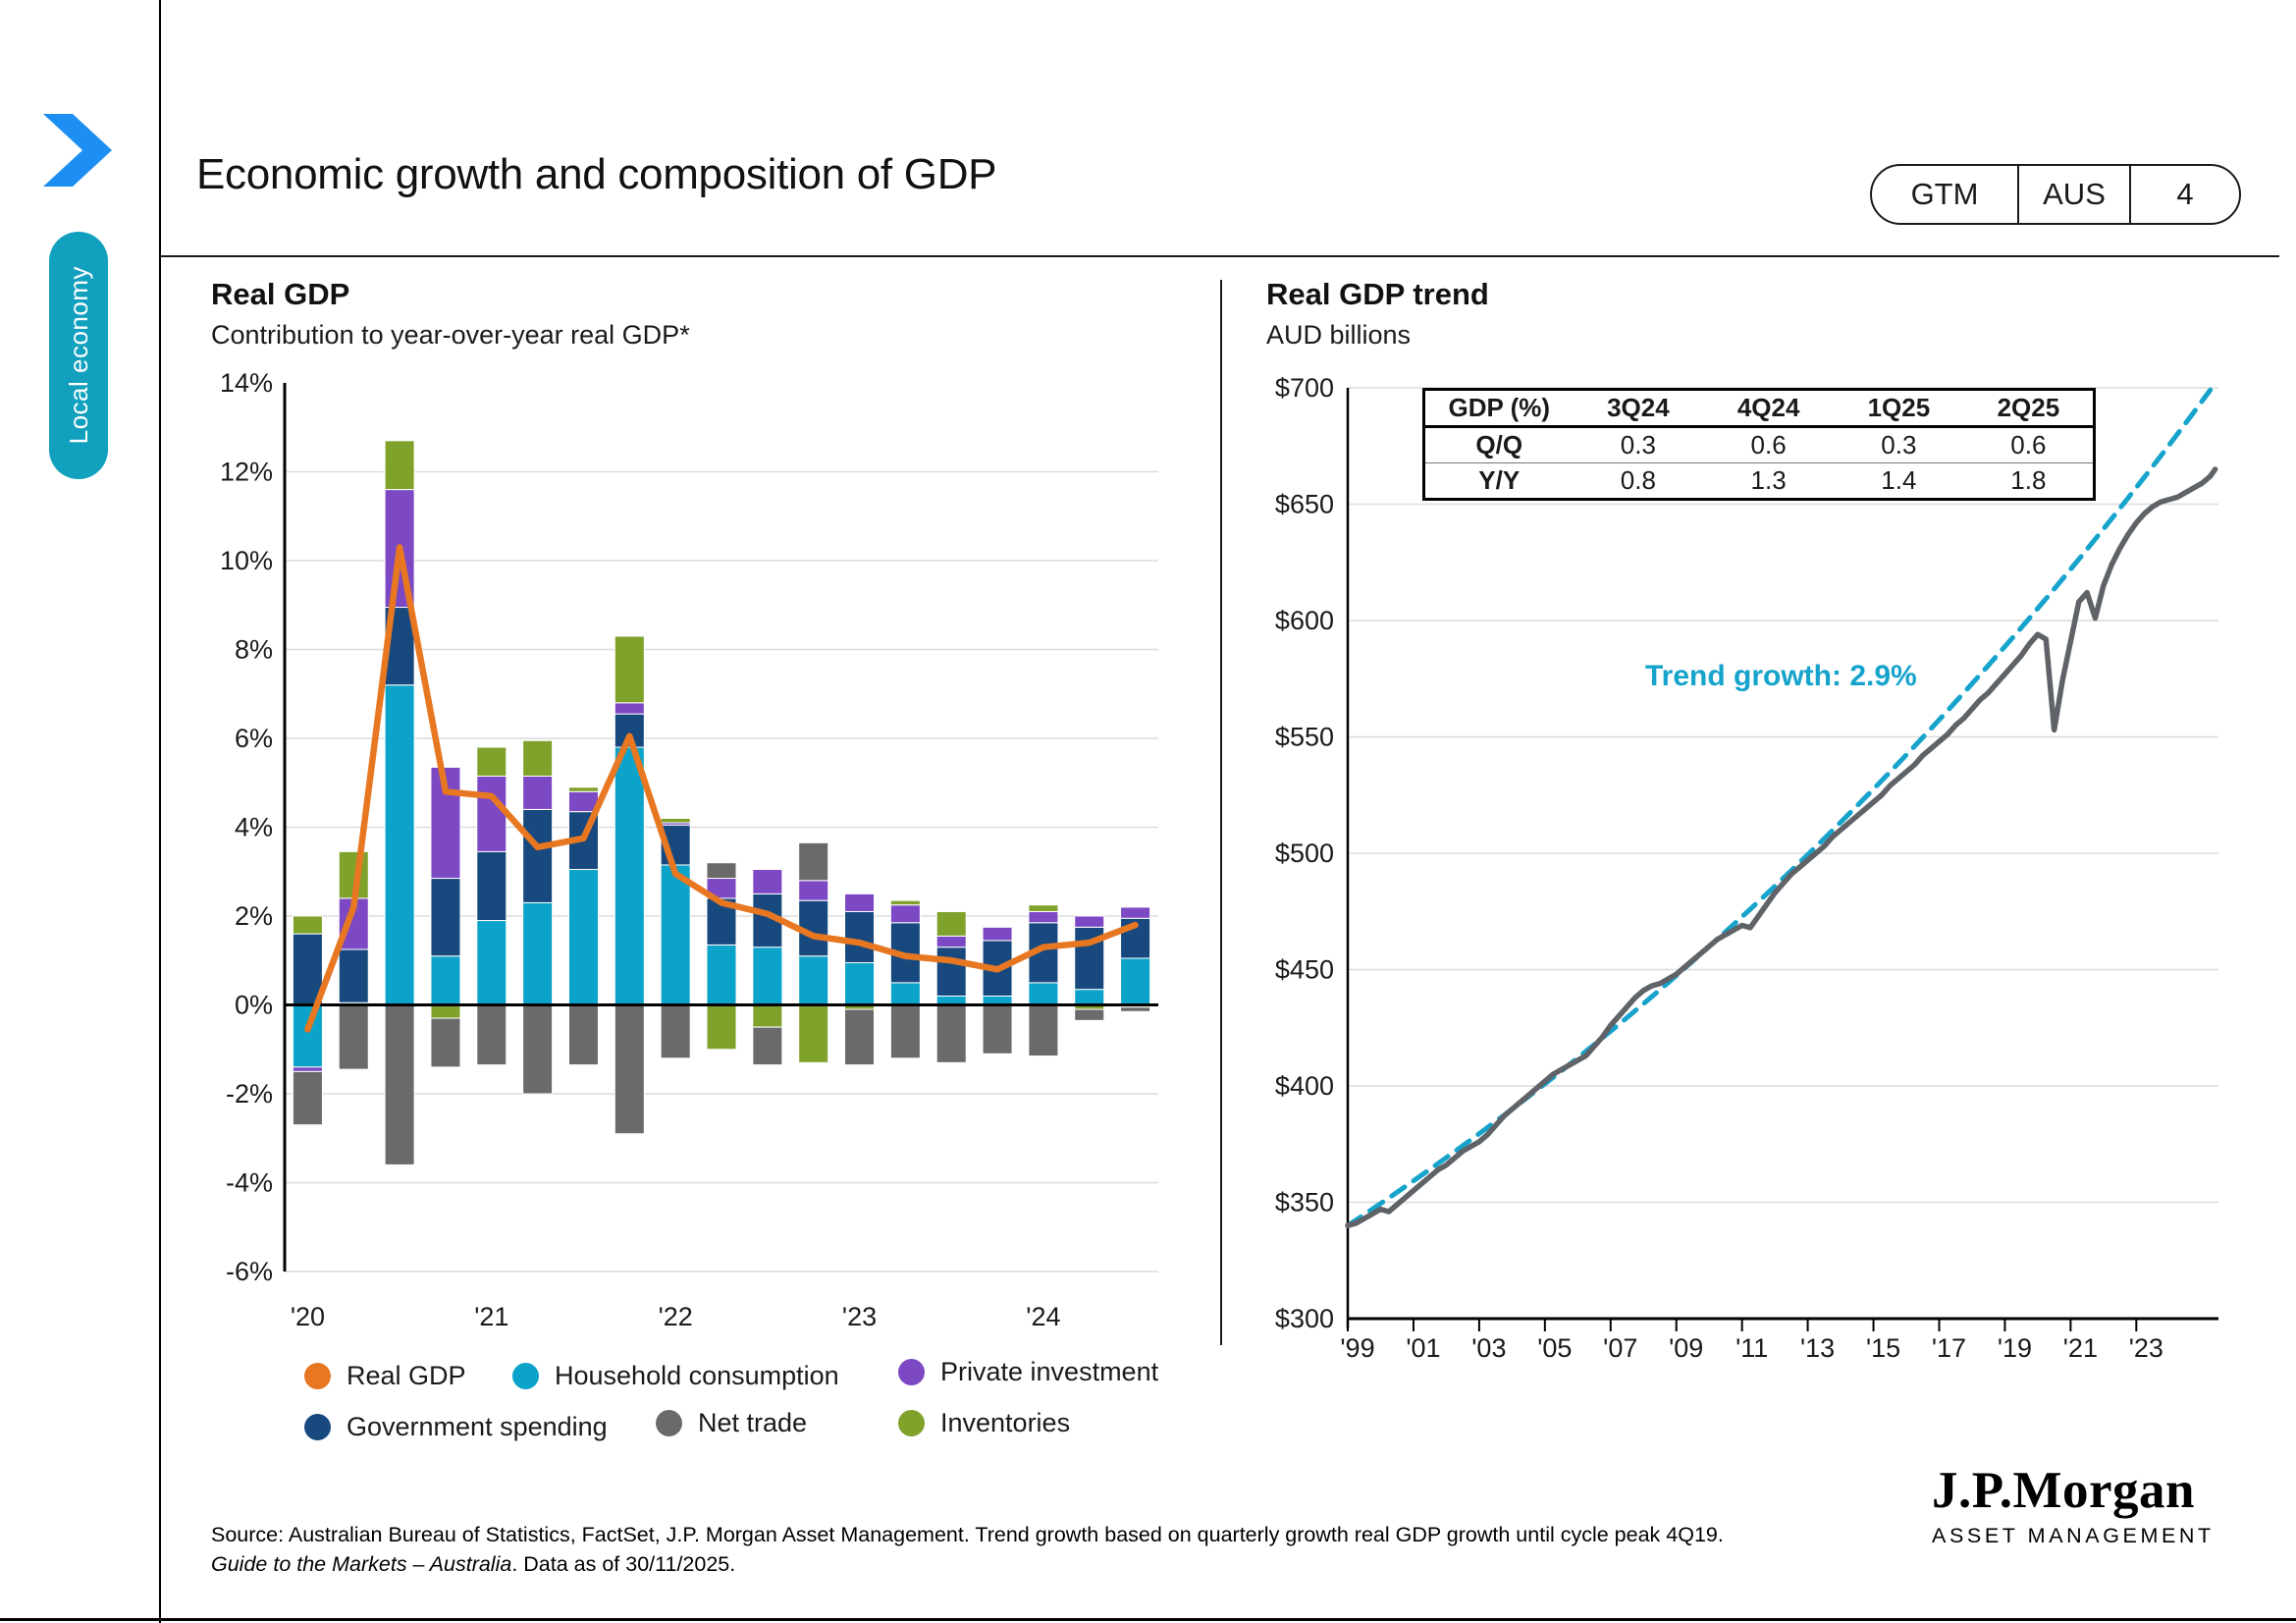 This screenshot has width=2296, height=1623. Describe the element at coordinates (77, 150) in the screenshot. I see `chevron-right-icon` at that location.